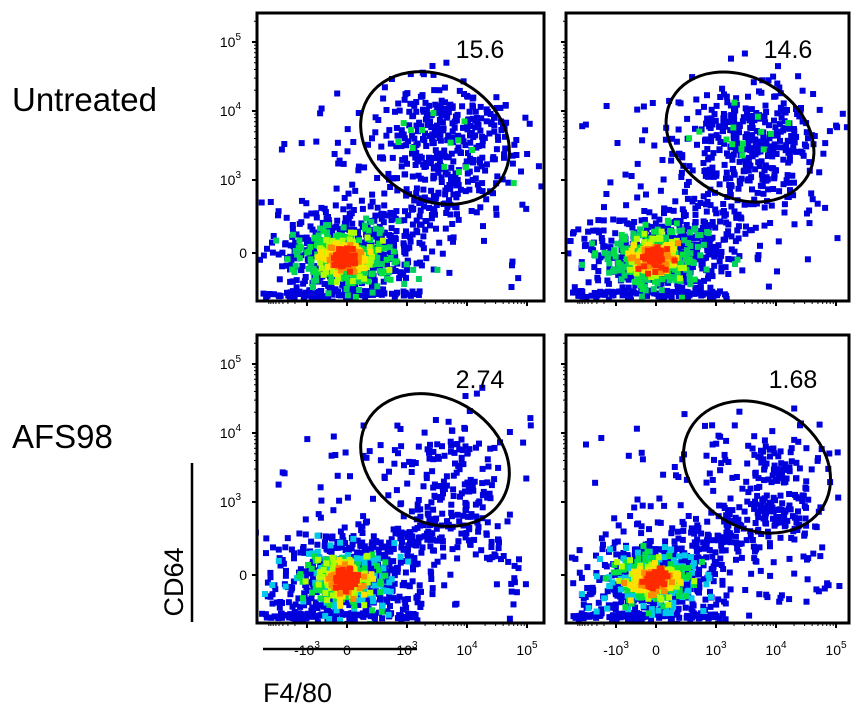 This screenshot has width=865, height=713. Describe the element at coordinates (740, 137) in the screenshot. I see `gate-ellipse` at that location.